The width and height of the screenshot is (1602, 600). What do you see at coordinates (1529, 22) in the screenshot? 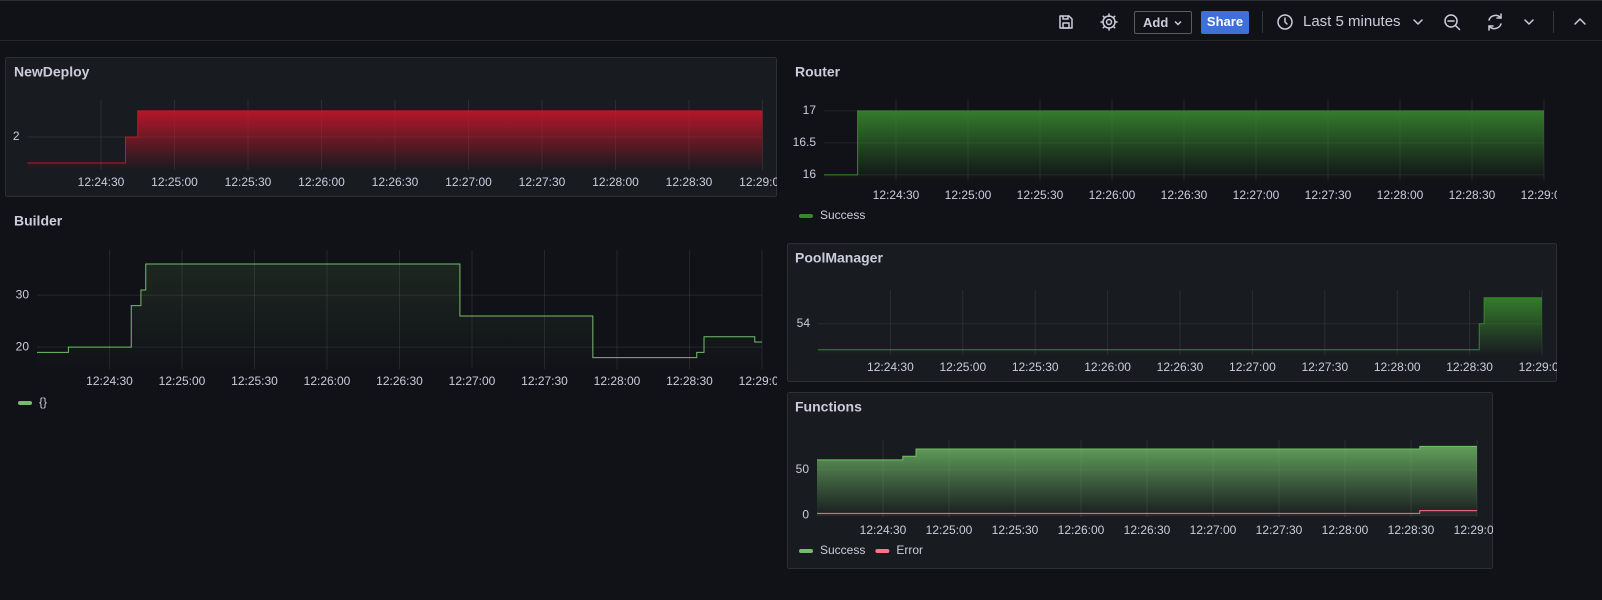
I see `refresh-interval` at bounding box center [1529, 22].